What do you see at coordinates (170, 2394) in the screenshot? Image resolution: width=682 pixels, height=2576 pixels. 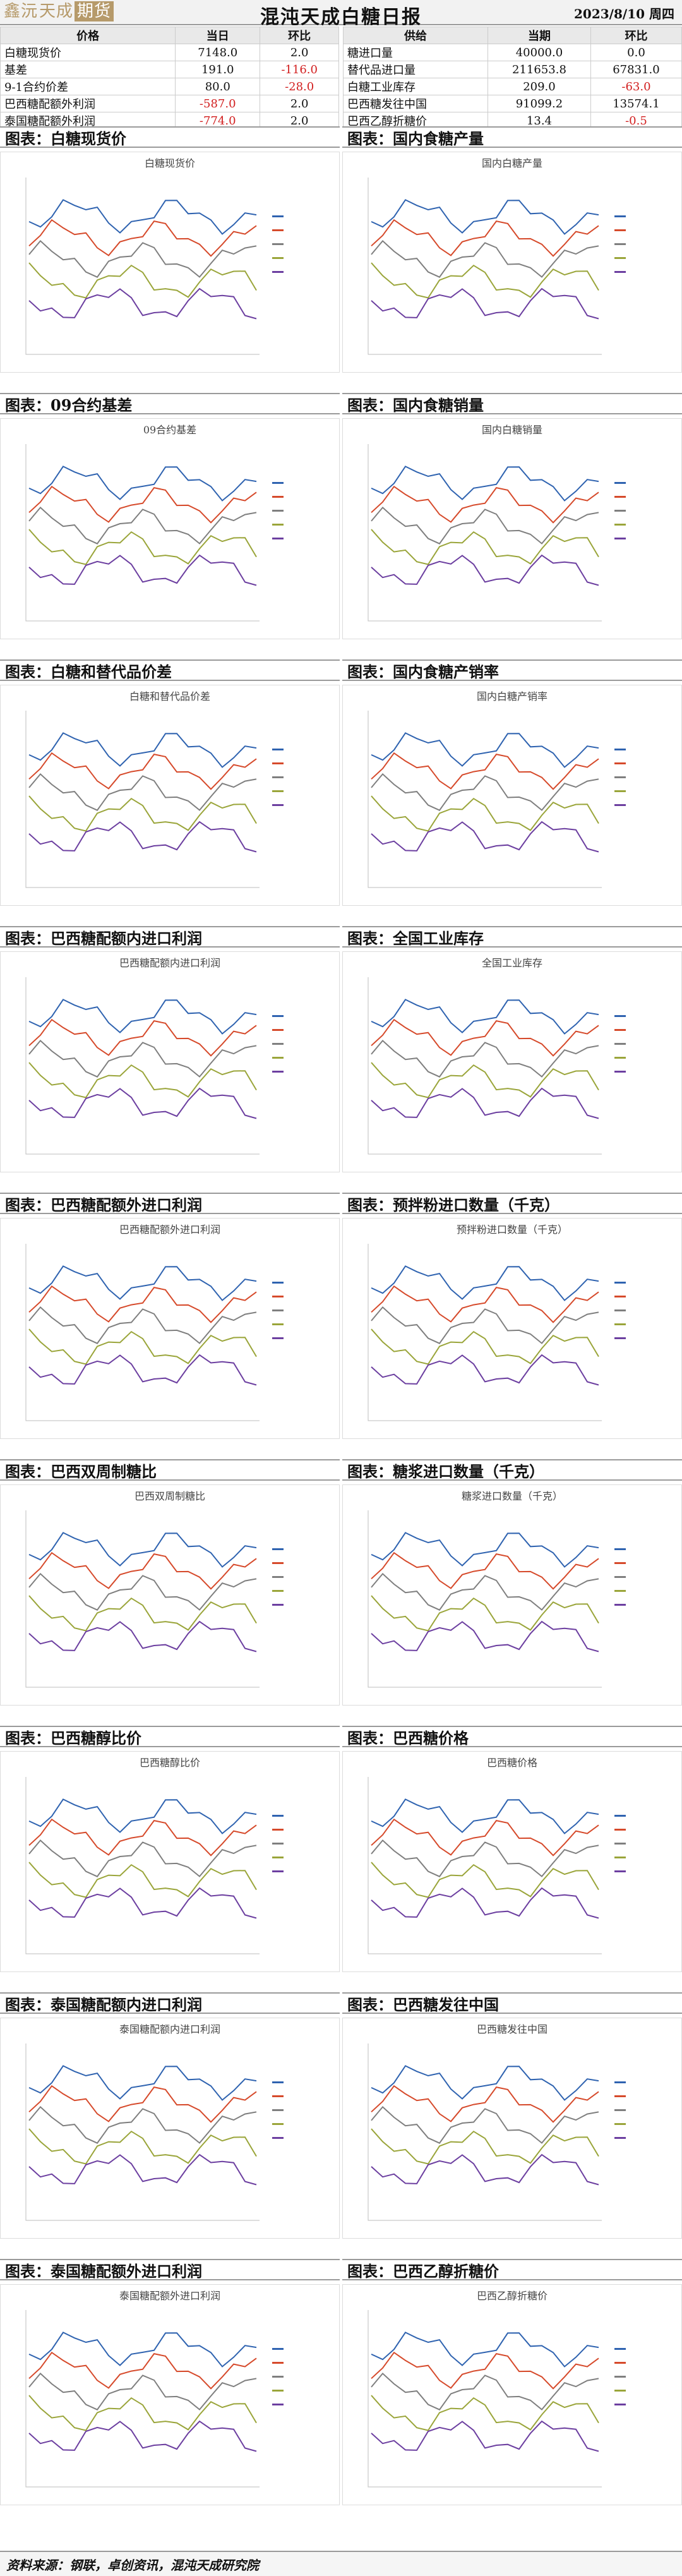 I see `chart-panel: 泰国糖配额外进口利润` at bounding box center [170, 2394].